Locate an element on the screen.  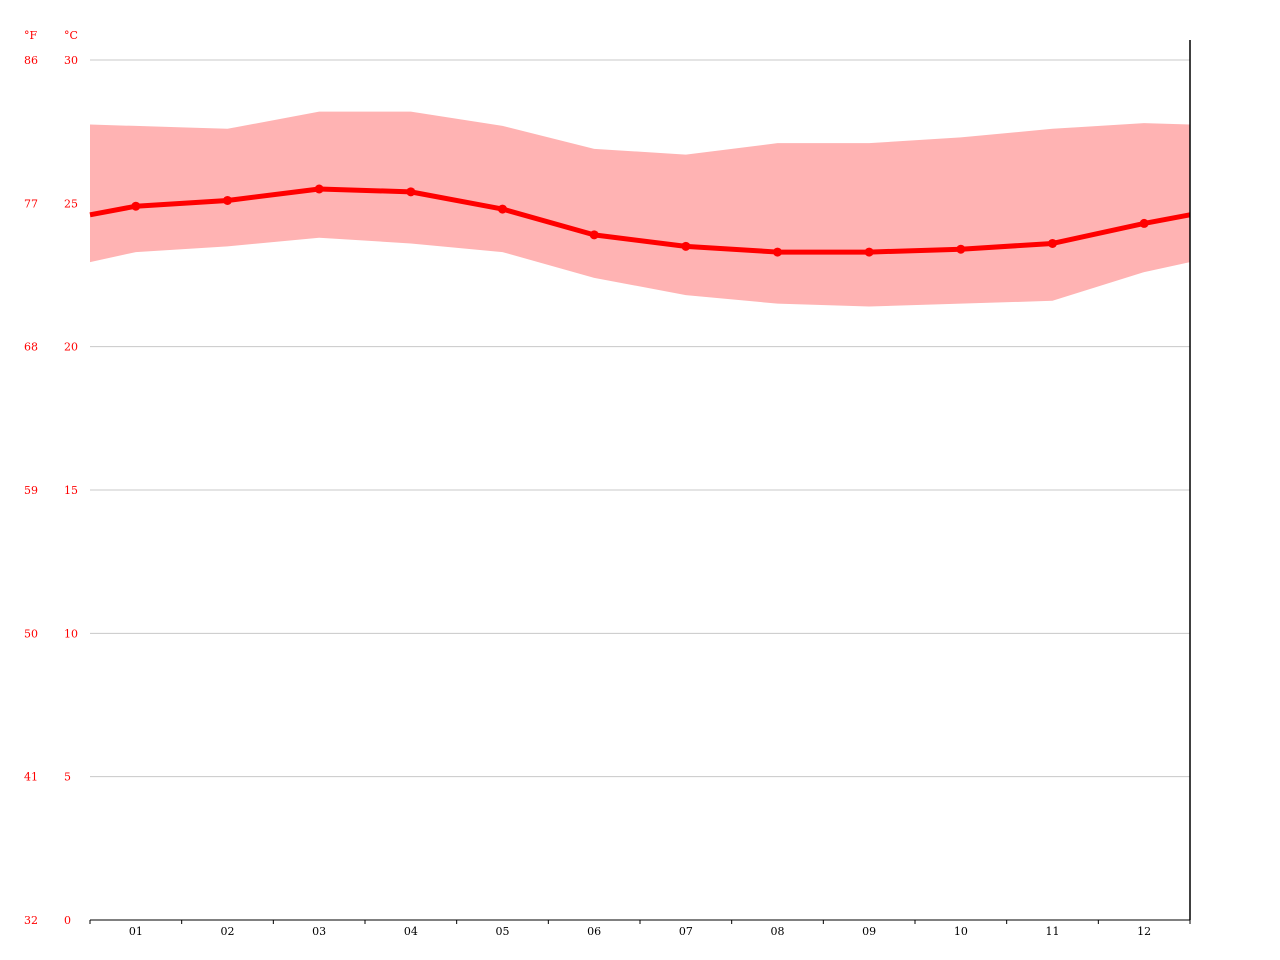
x-tick-label-07: 07 is located at coordinates (686, 931).